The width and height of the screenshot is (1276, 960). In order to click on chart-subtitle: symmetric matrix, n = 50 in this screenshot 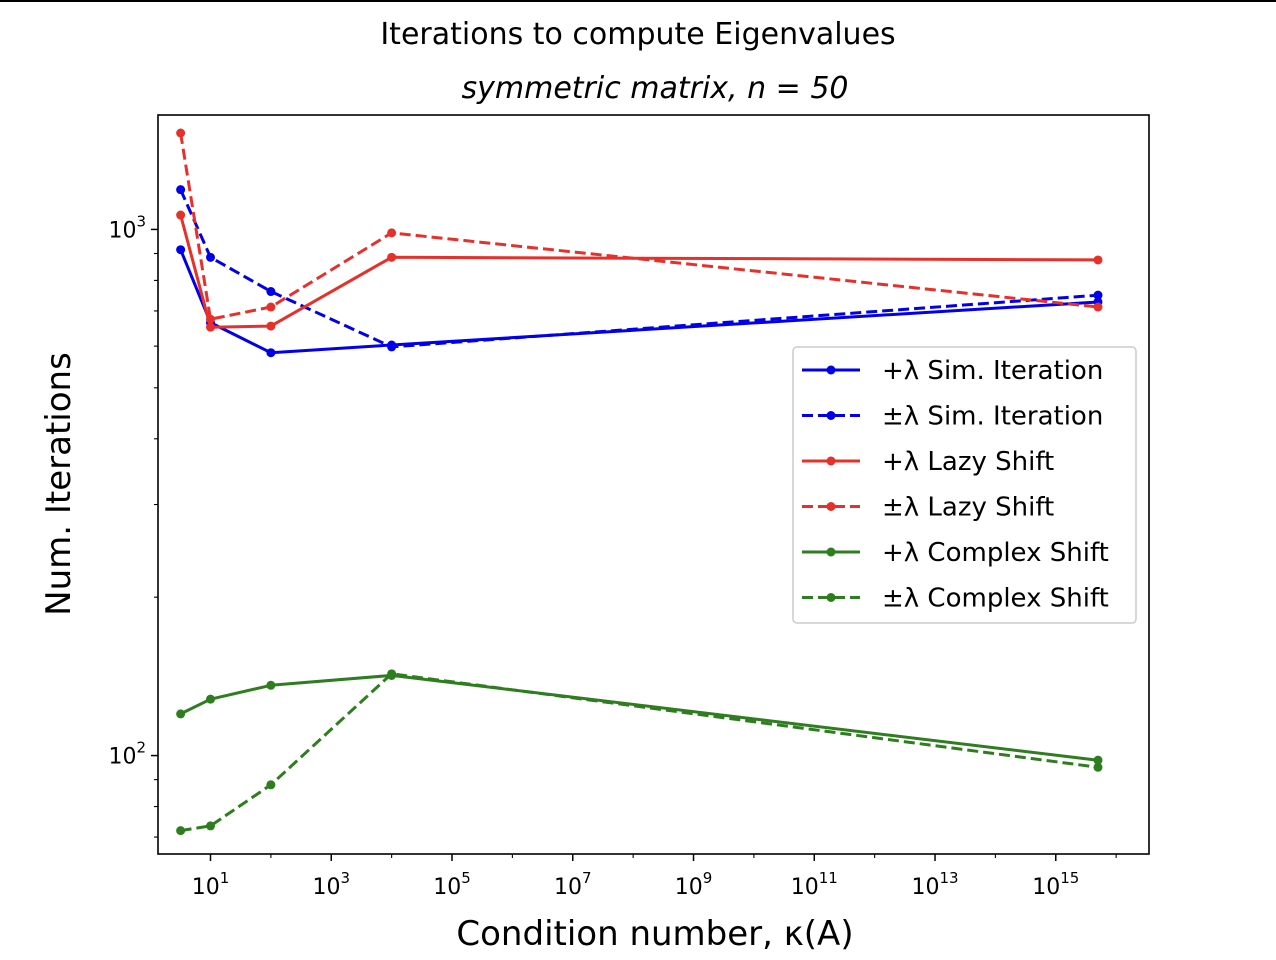, I will do `click(654, 88)`.